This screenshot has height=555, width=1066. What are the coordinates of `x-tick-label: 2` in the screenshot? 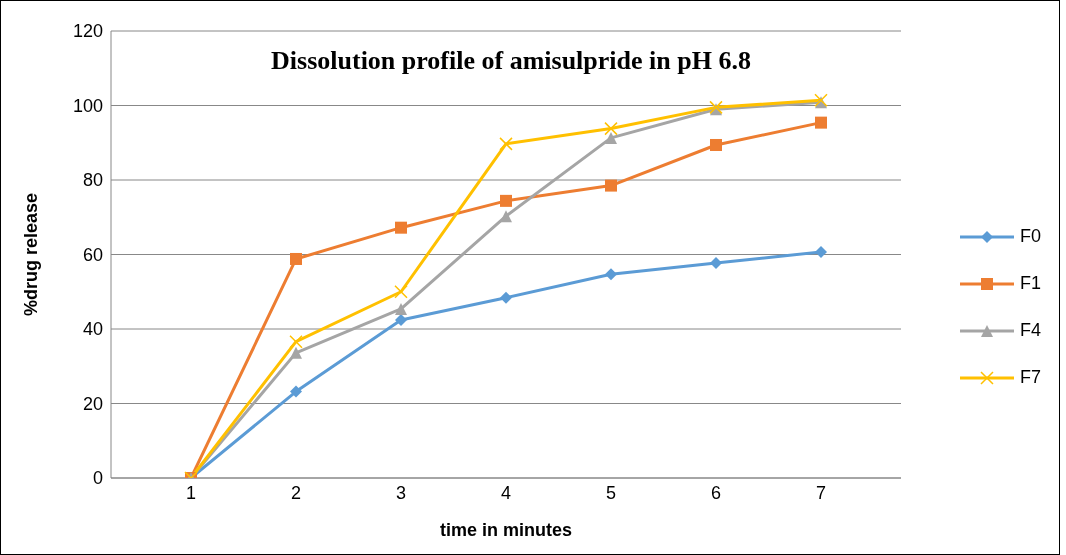 It's located at (296, 492).